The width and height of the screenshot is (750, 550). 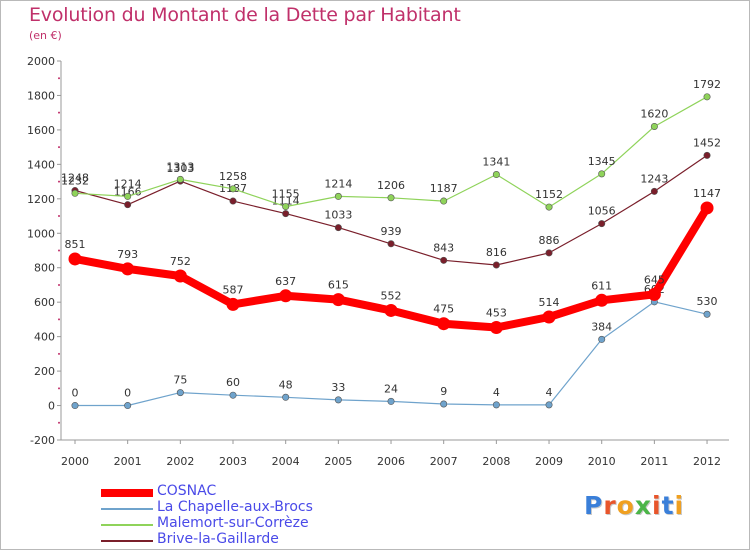 What do you see at coordinates (634, 505) in the screenshot?
I see `proxiti-logo: Proxiti` at bounding box center [634, 505].